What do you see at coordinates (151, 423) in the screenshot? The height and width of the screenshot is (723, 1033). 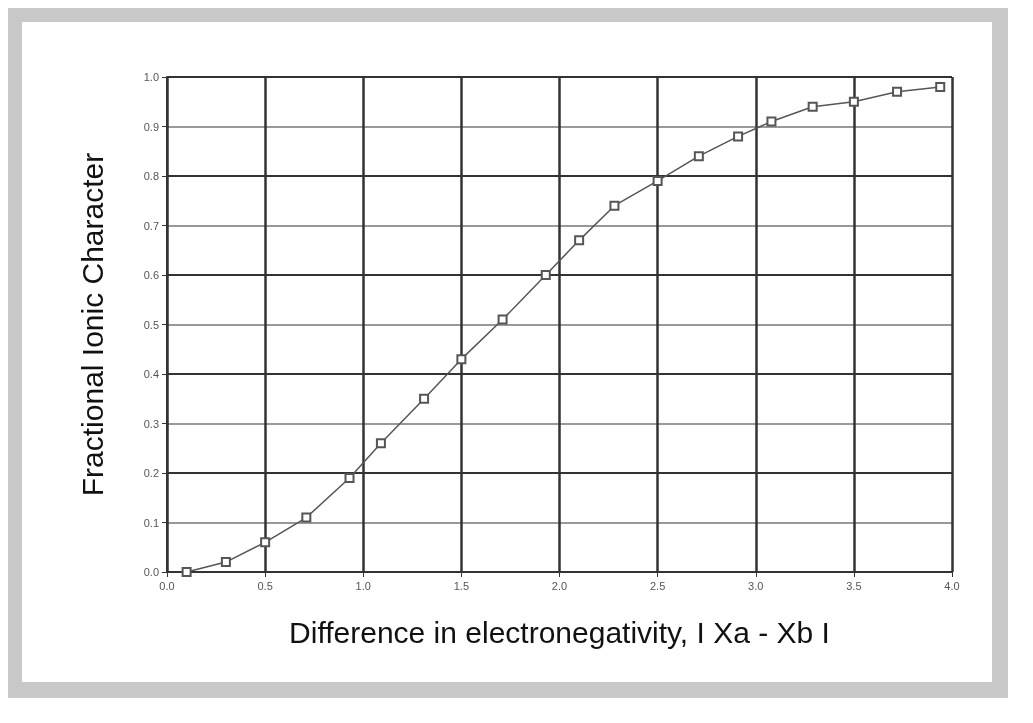 I see `y-tick-label: 0.3` at bounding box center [151, 423].